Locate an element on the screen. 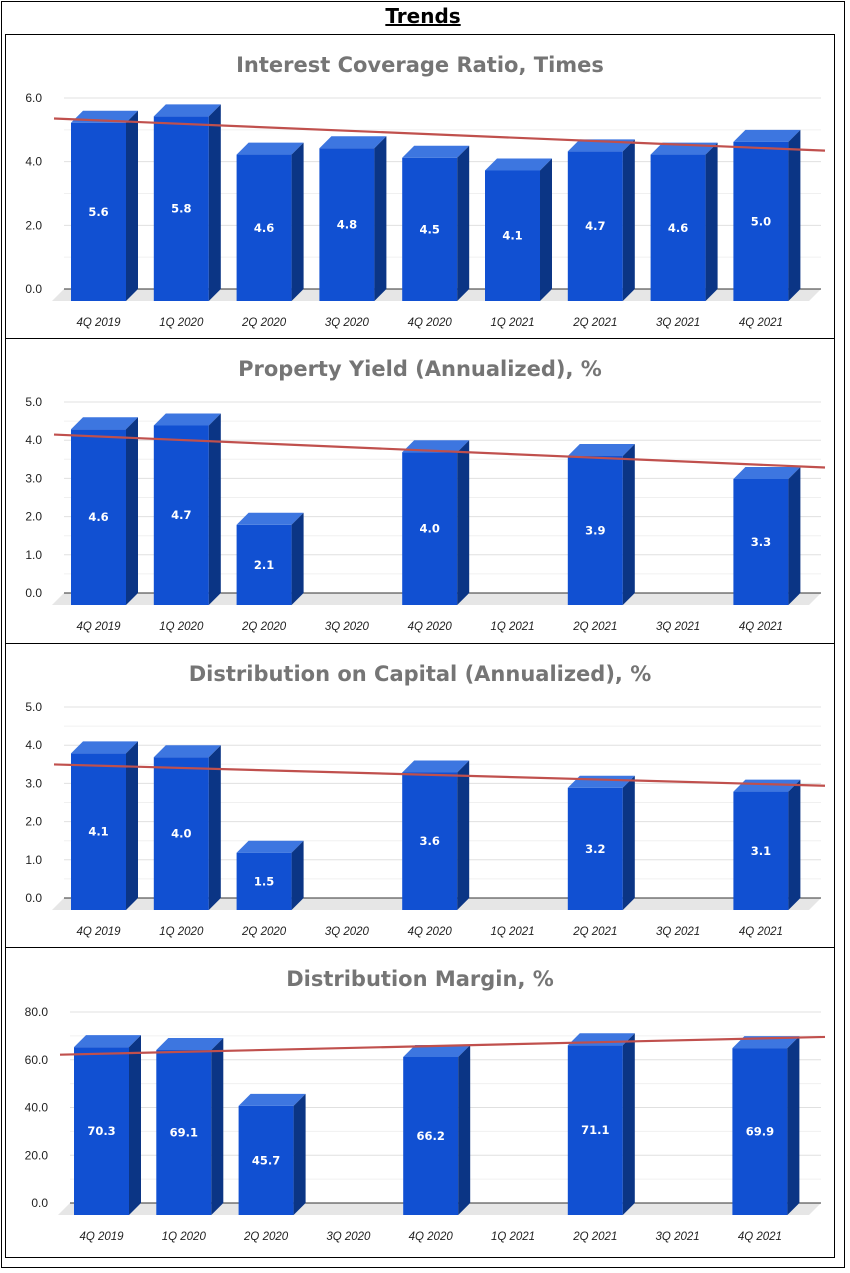  bar-3q-2021 is located at coordinates (684, 221).